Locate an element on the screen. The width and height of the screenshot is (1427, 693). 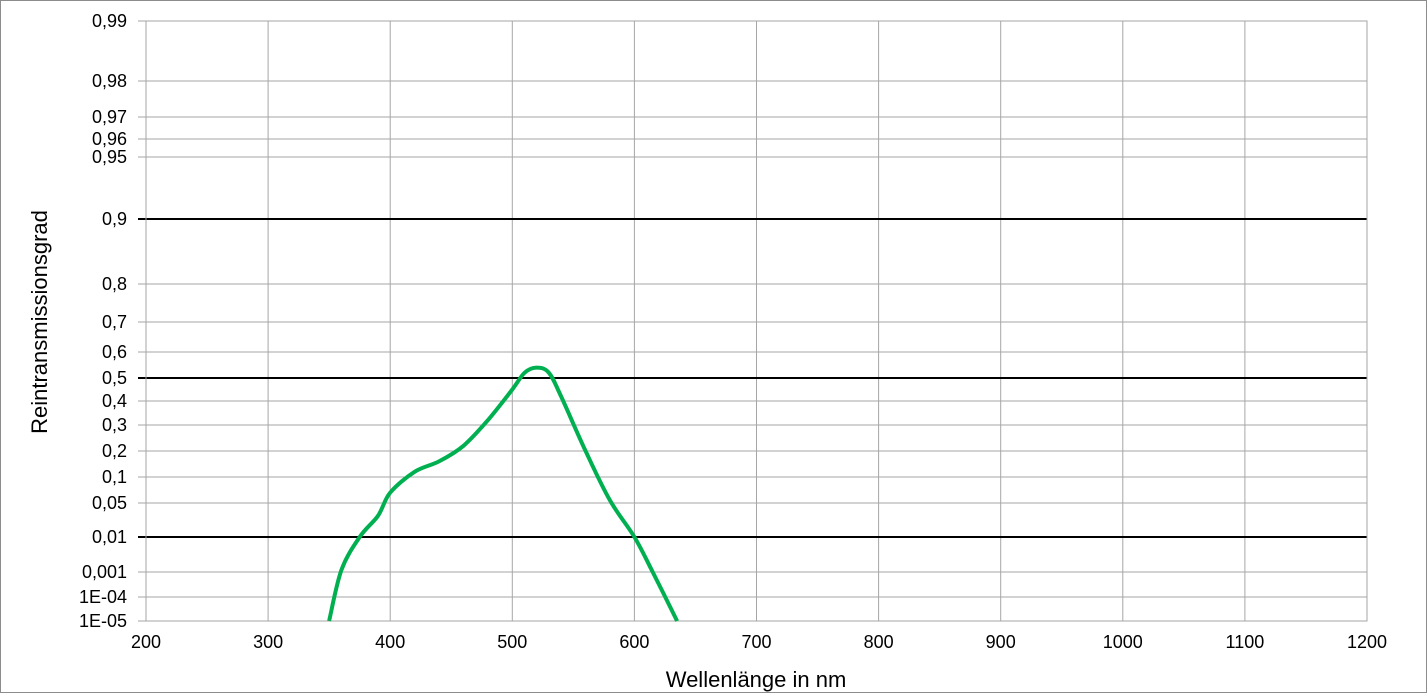
y-tick-label: 0,5 is located at coordinates (114, 378).